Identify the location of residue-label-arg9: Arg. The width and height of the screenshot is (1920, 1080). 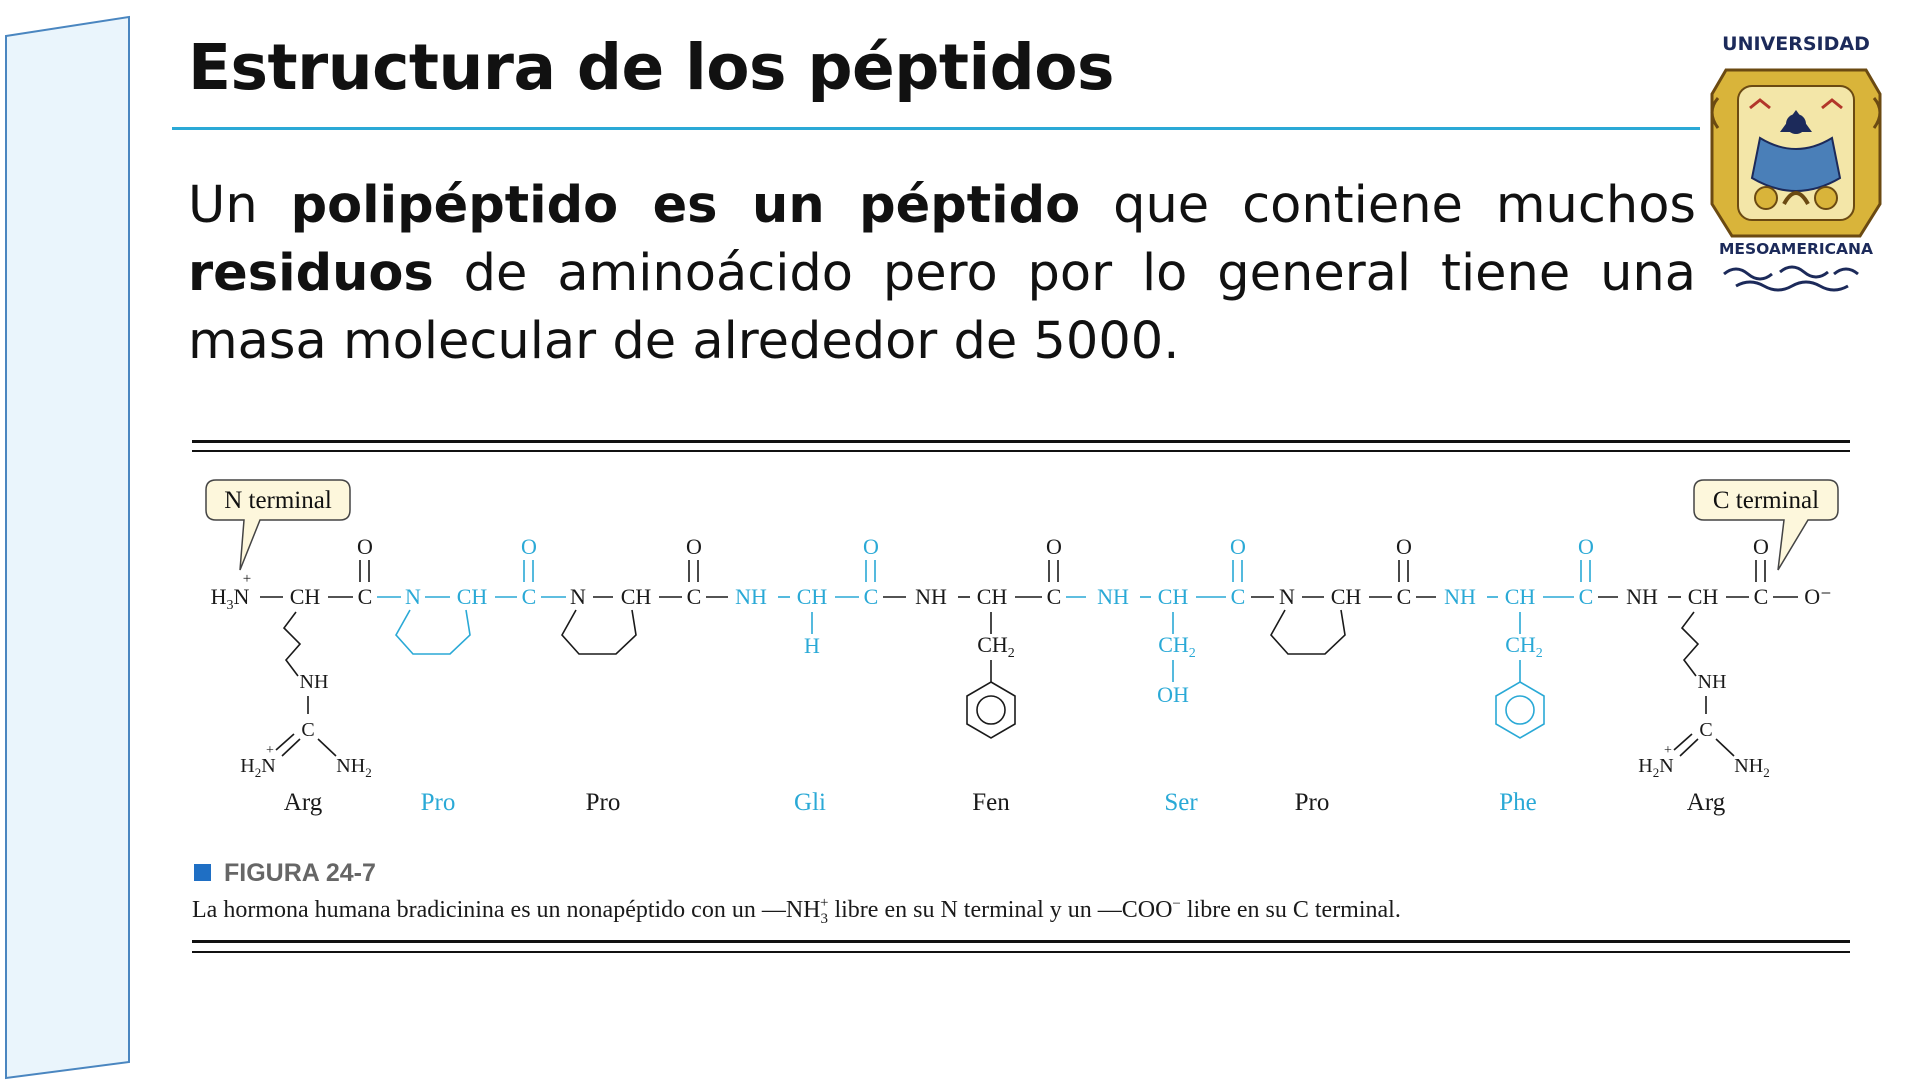
(1706, 802).